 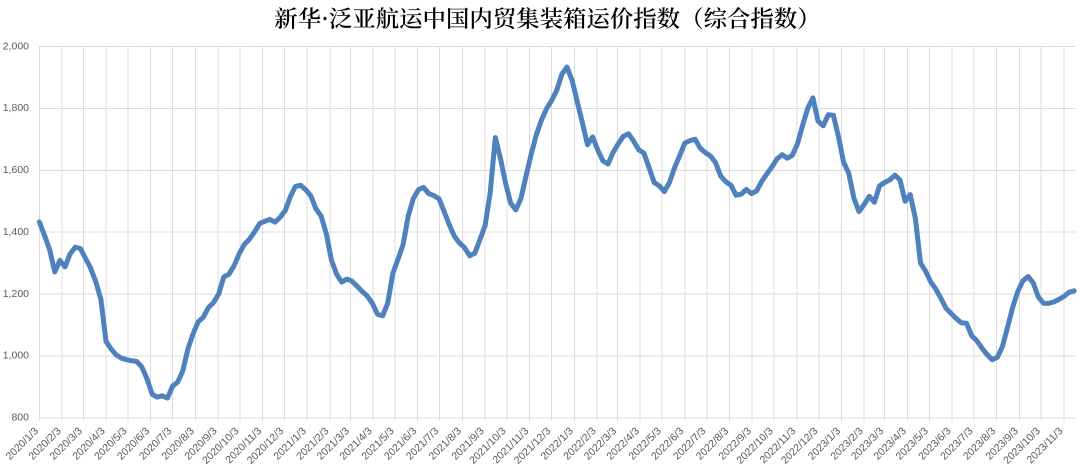 What do you see at coordinates (16, 108) in the screenshot?
I see `svg-text: 1,800` at bounding box center [16, 108].